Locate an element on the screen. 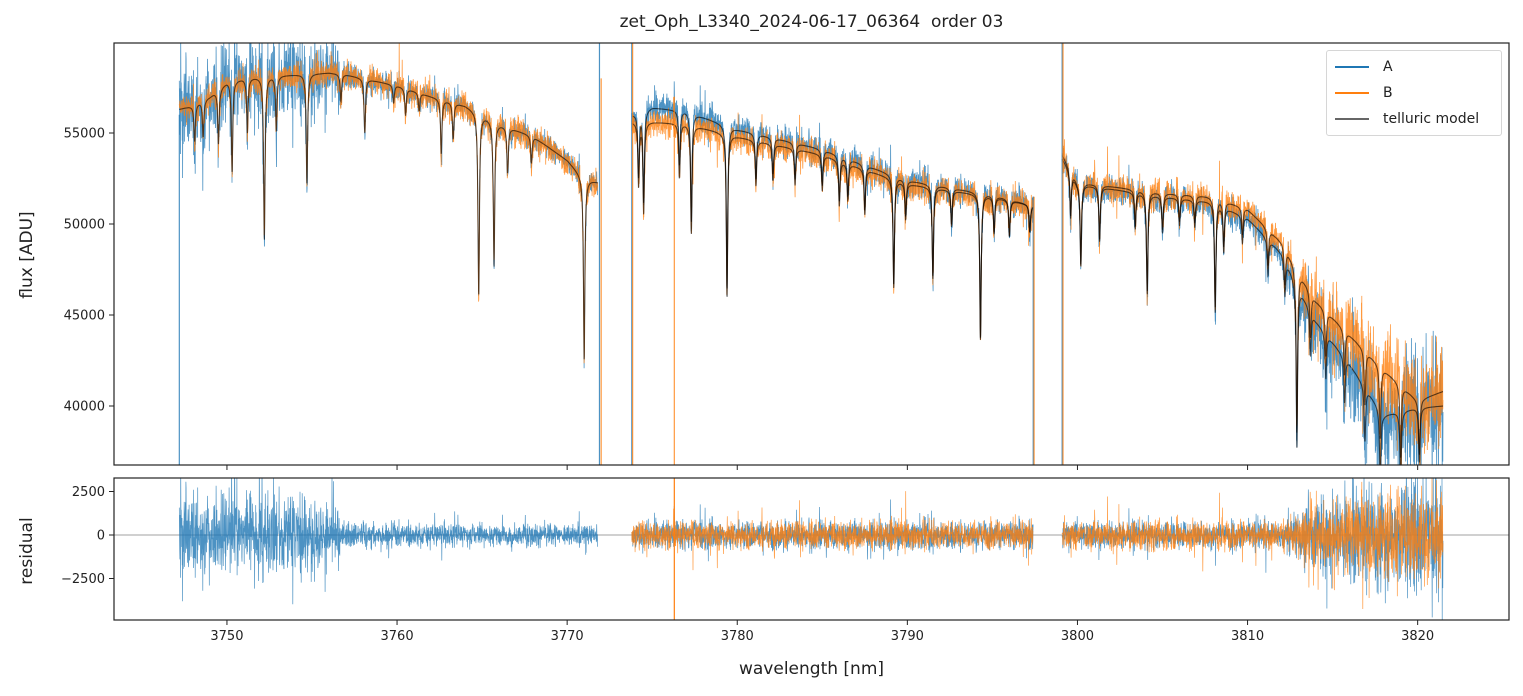  x-tick-label: 3800 is located at coordinates (1077, 636).